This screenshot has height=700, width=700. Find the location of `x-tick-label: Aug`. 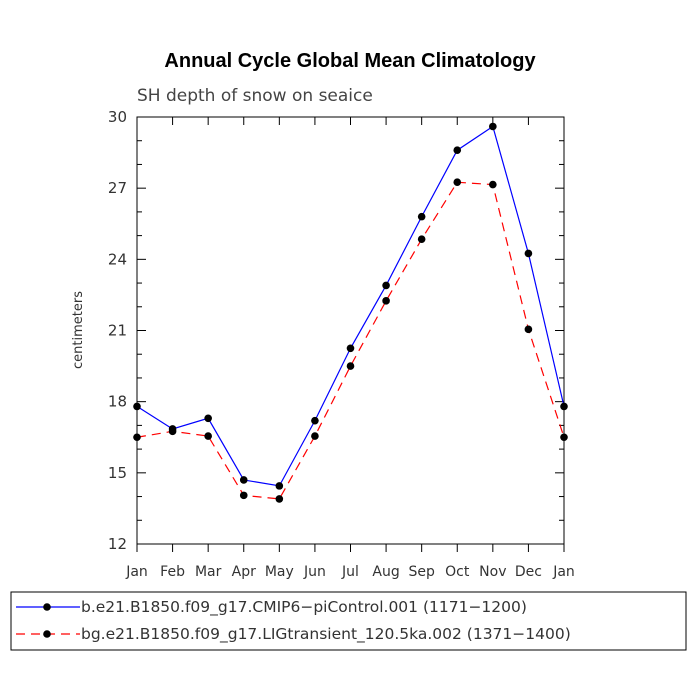

x-tick-label: Aug is located at coordinates (385, 572).